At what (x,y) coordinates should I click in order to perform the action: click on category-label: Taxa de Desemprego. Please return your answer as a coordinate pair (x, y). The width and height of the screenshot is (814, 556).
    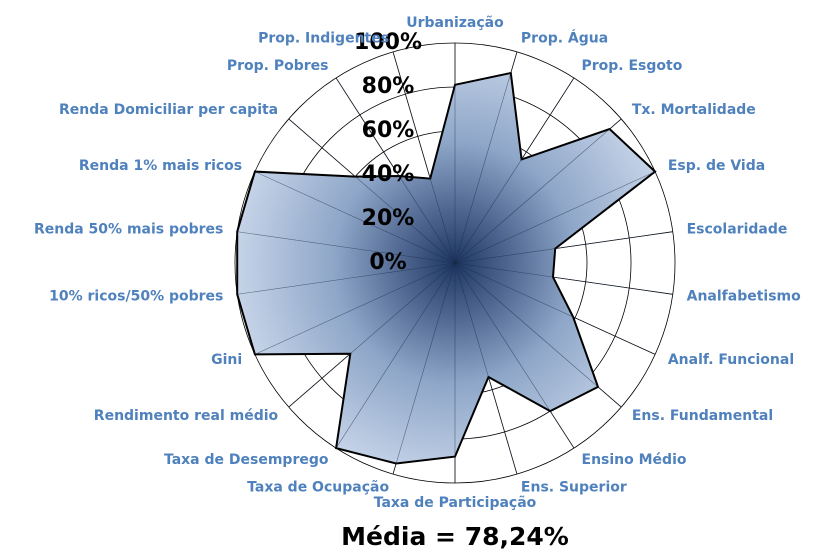
    Looking at the image, I should click on (246, 460).